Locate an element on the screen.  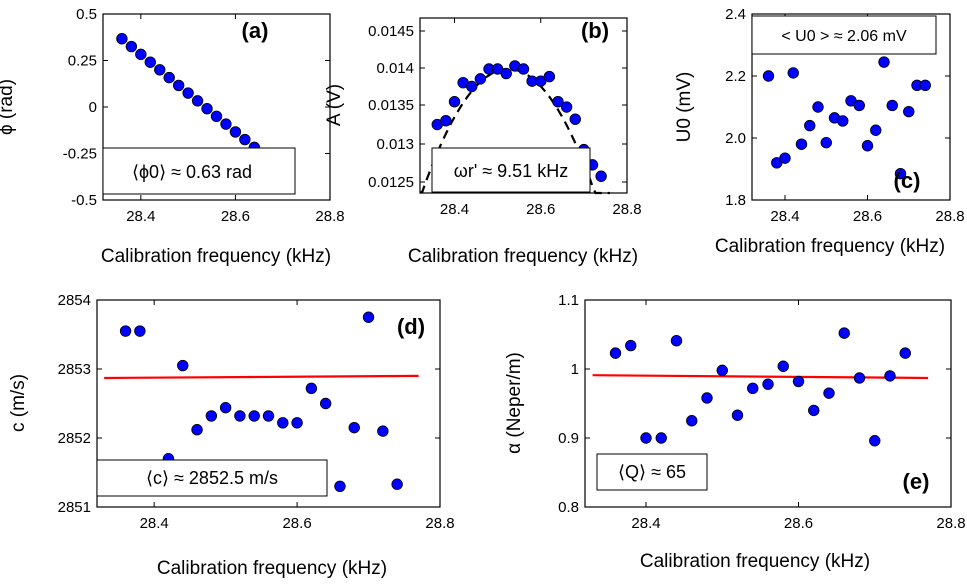
y-axis-label: ϕ (rad) is located at coordinates (8, 107).